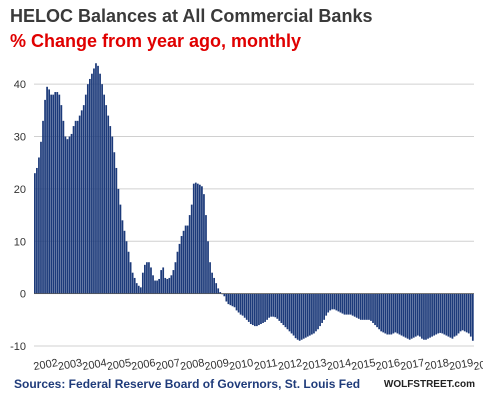 The height and width of the screenshot is (401, 483). Describe the element at coordinates (191, 16) in the screenshot. I see `chart-title: HELOC Balances at All Commercial Banks` at that location.